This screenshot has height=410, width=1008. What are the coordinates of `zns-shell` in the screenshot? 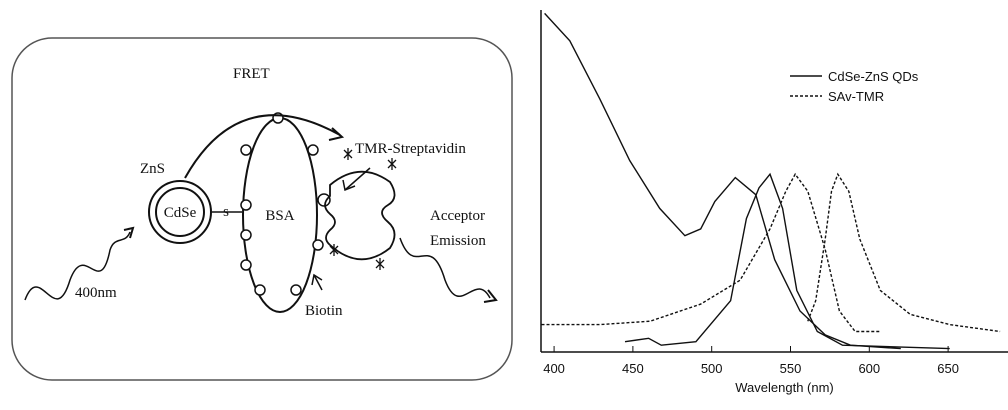 It's located at (180, 212).